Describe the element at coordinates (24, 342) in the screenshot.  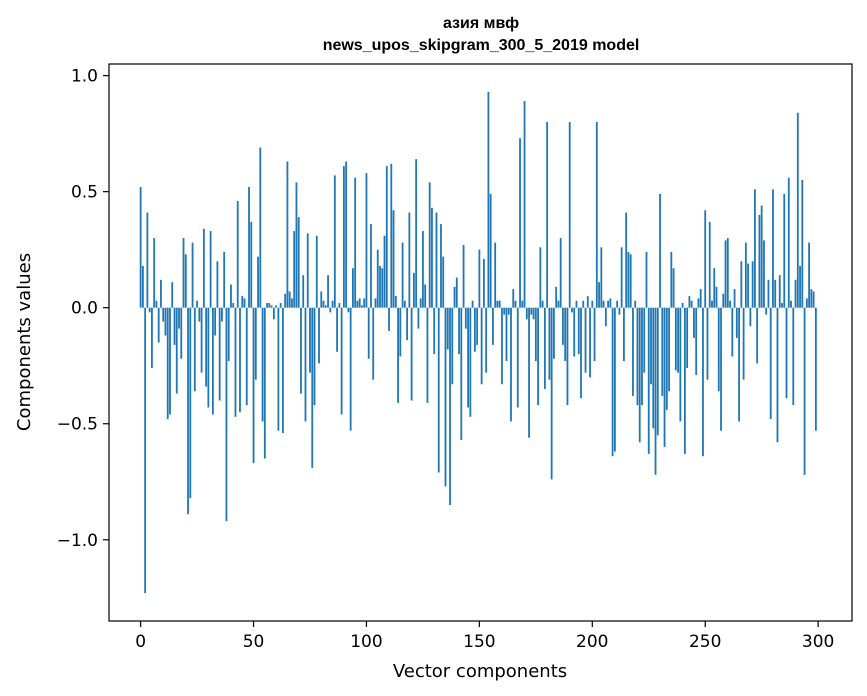
I see `y-axis-label: Components values` at that location.